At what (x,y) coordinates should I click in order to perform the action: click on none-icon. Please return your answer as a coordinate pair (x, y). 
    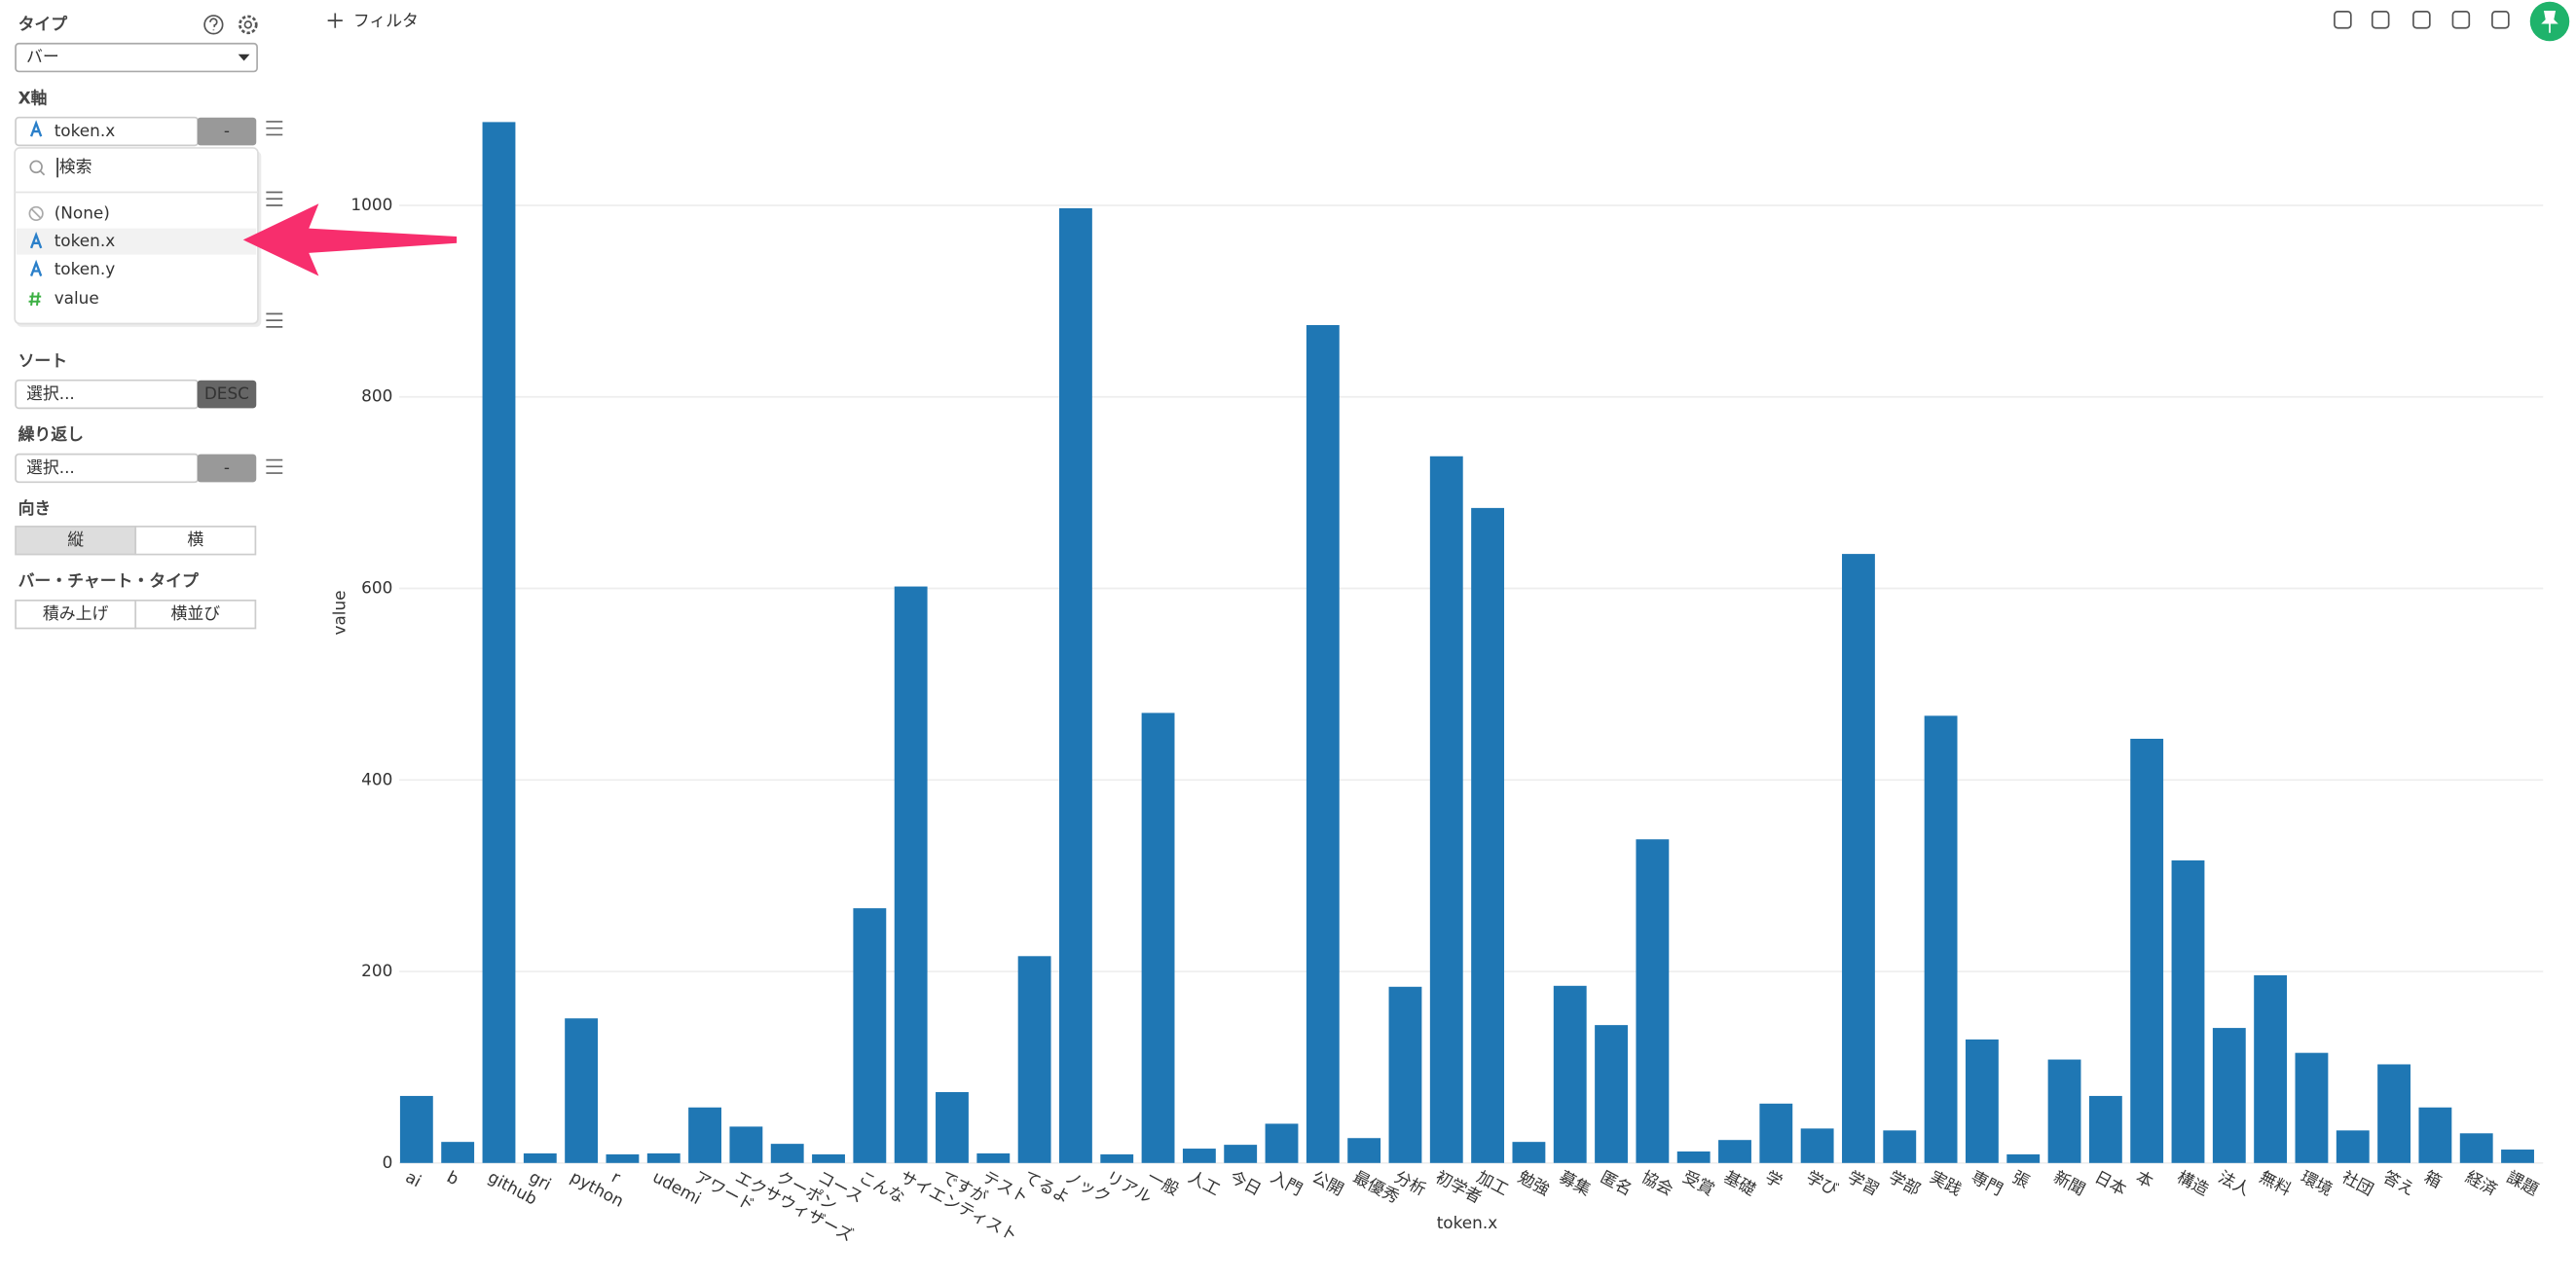
    Looking at the image, I should click on (36, 213).